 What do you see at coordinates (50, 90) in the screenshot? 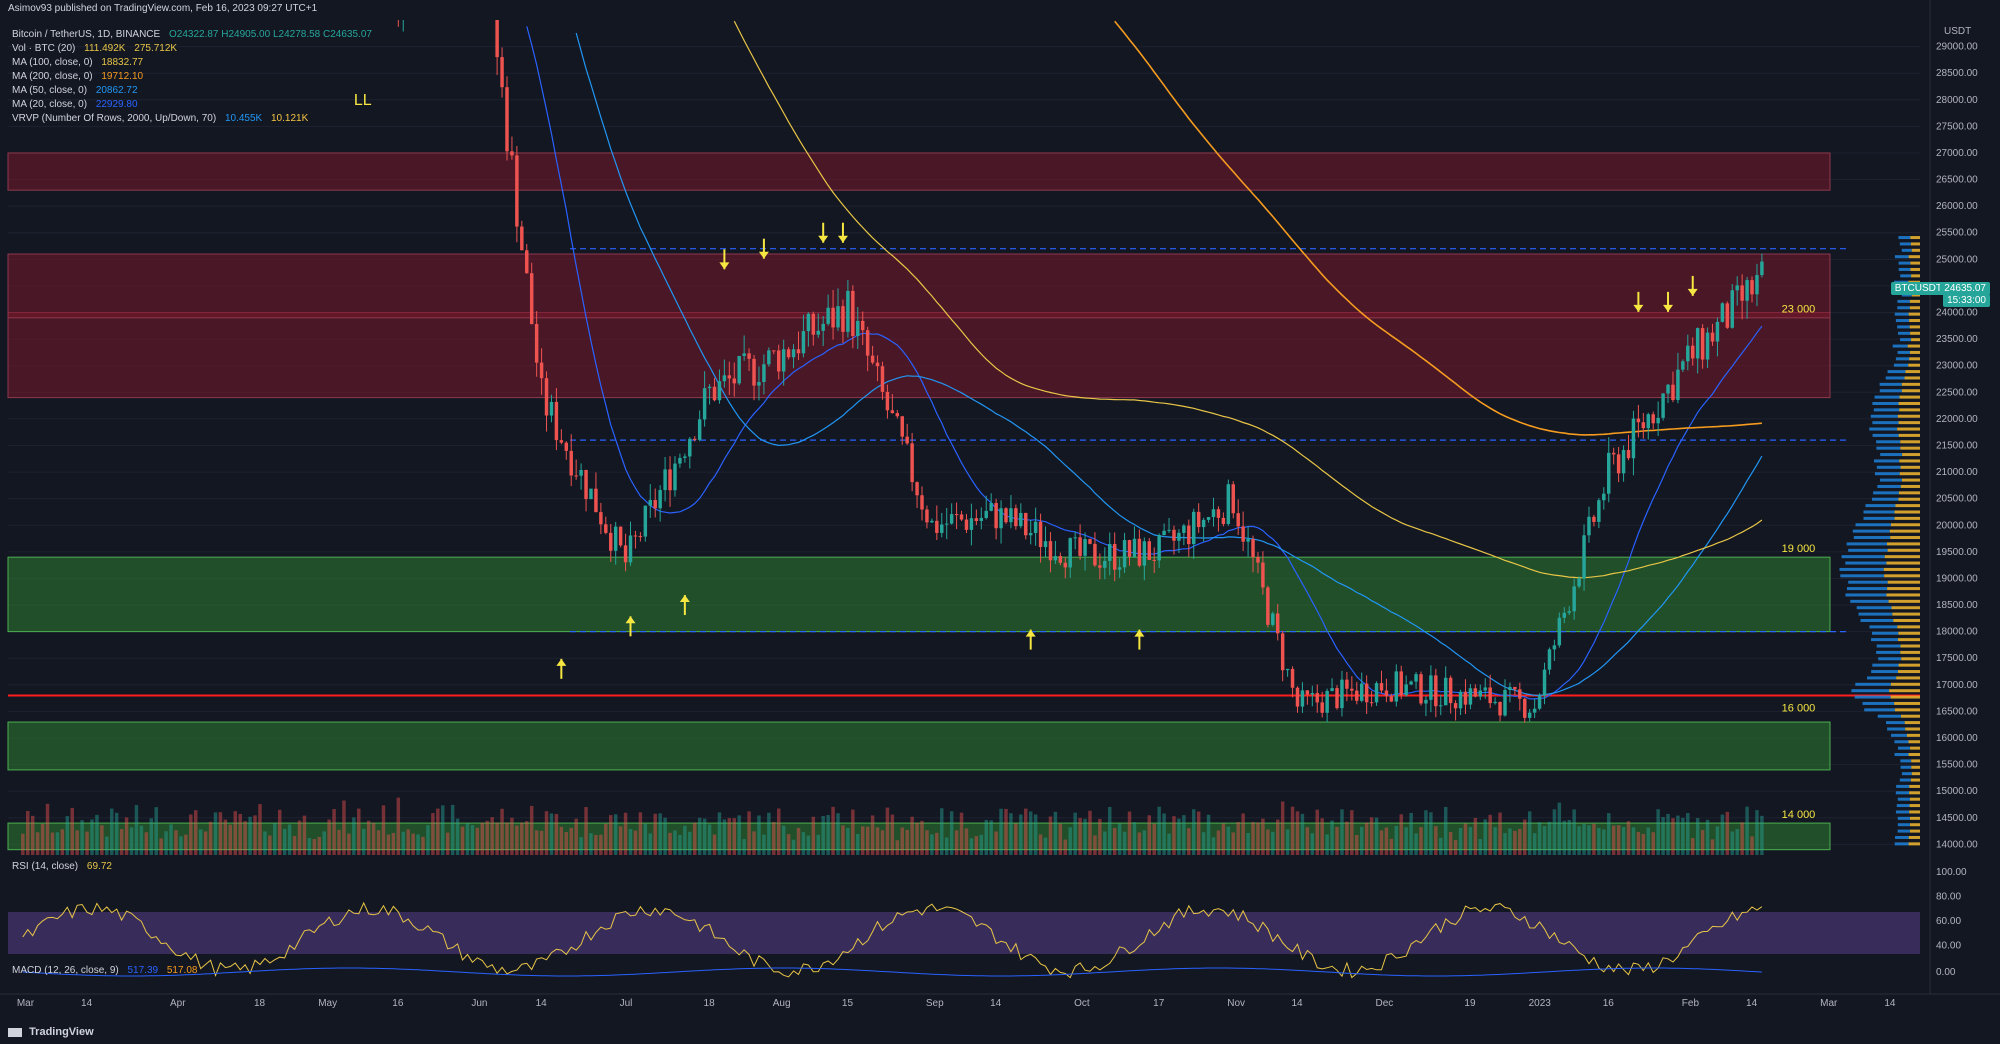
I see `ma50-label: MA (50, close, 0)` at bounding box center [50, 90].